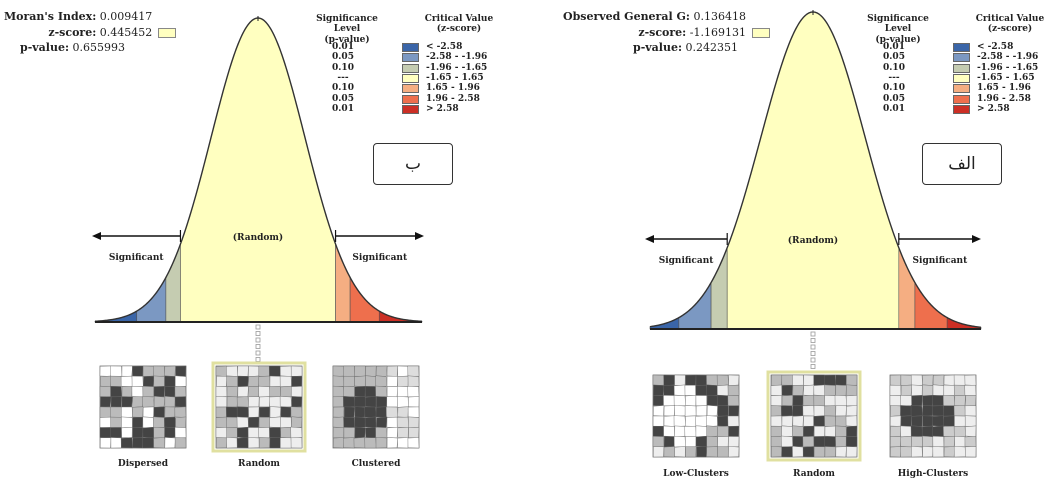 The width and height of the screenshot is (1059, 479). Describe the element at coordinates (377, 464) in the screenshot. I see `pattern-label-2: Clustered` at that location.